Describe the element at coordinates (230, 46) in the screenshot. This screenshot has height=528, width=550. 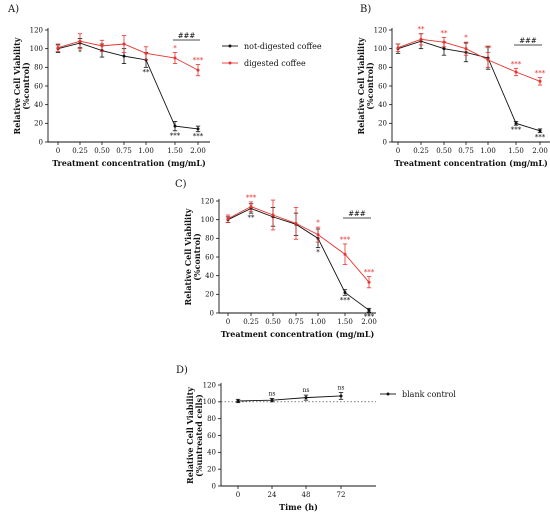
I see `legend-marker` at that location.